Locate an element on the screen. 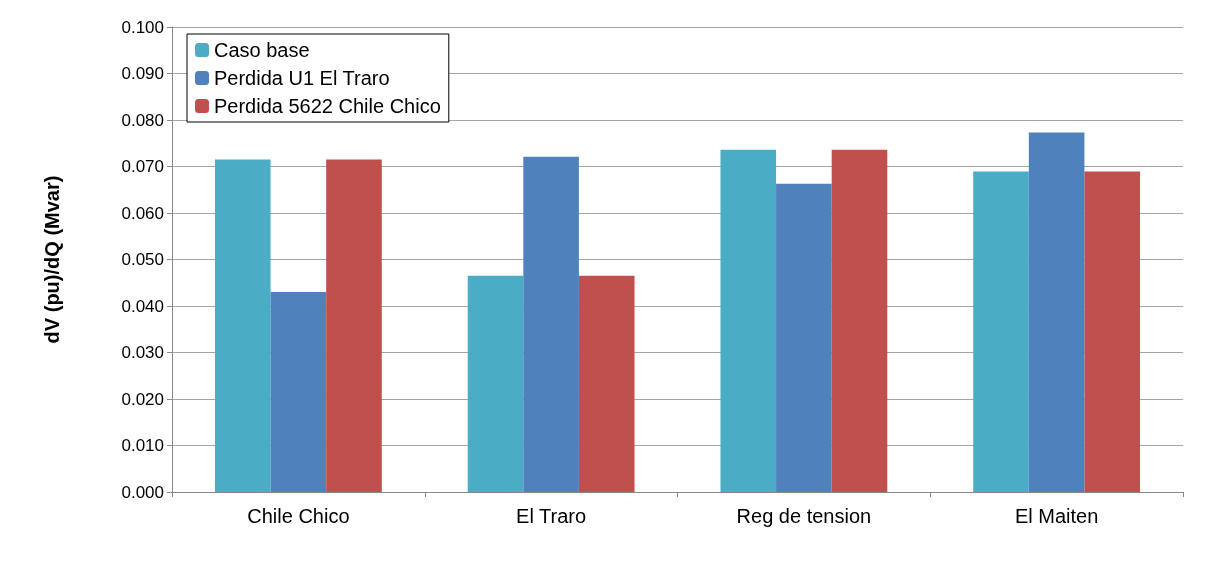  legend-label: Perdida 5622 Chile Chico is located at coordinates (327, 106).